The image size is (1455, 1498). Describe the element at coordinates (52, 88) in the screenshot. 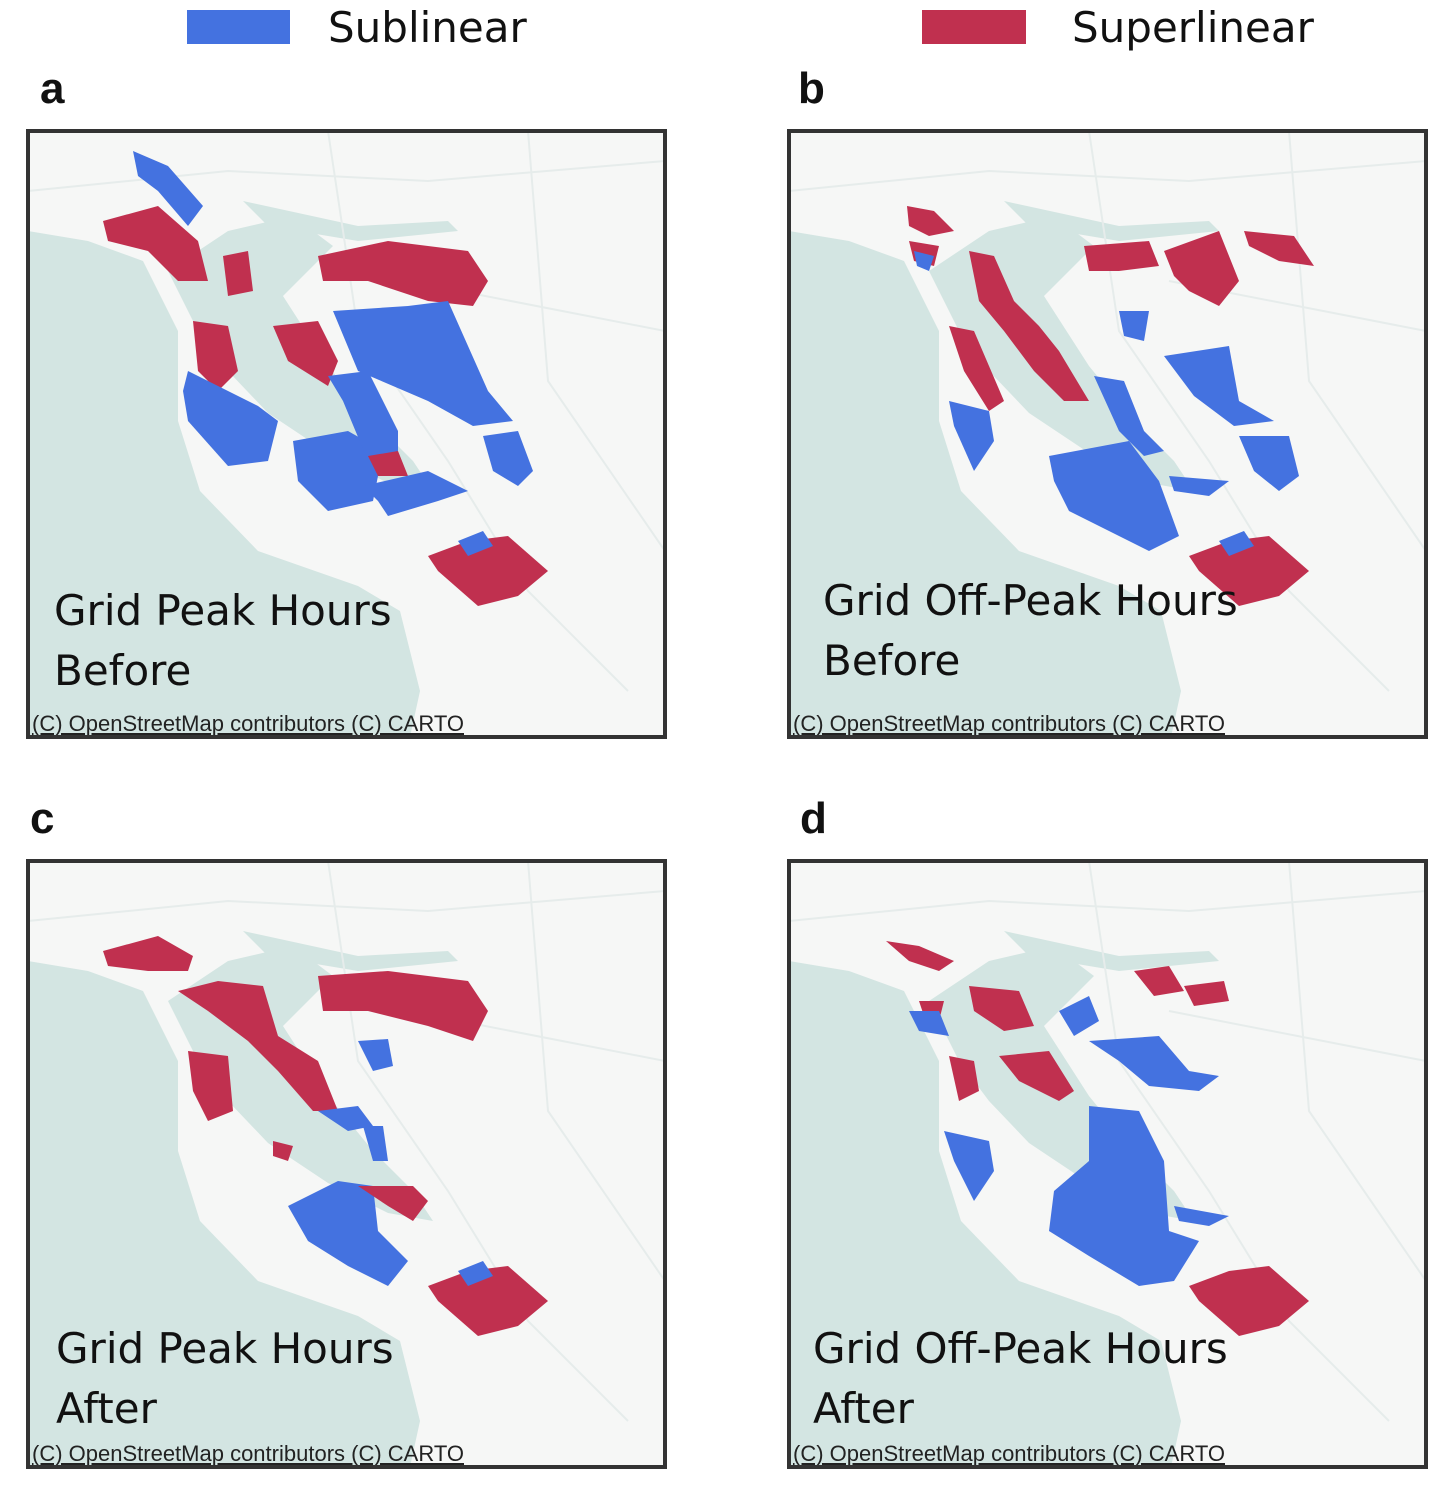

I see `panel-letter: a` at that location.